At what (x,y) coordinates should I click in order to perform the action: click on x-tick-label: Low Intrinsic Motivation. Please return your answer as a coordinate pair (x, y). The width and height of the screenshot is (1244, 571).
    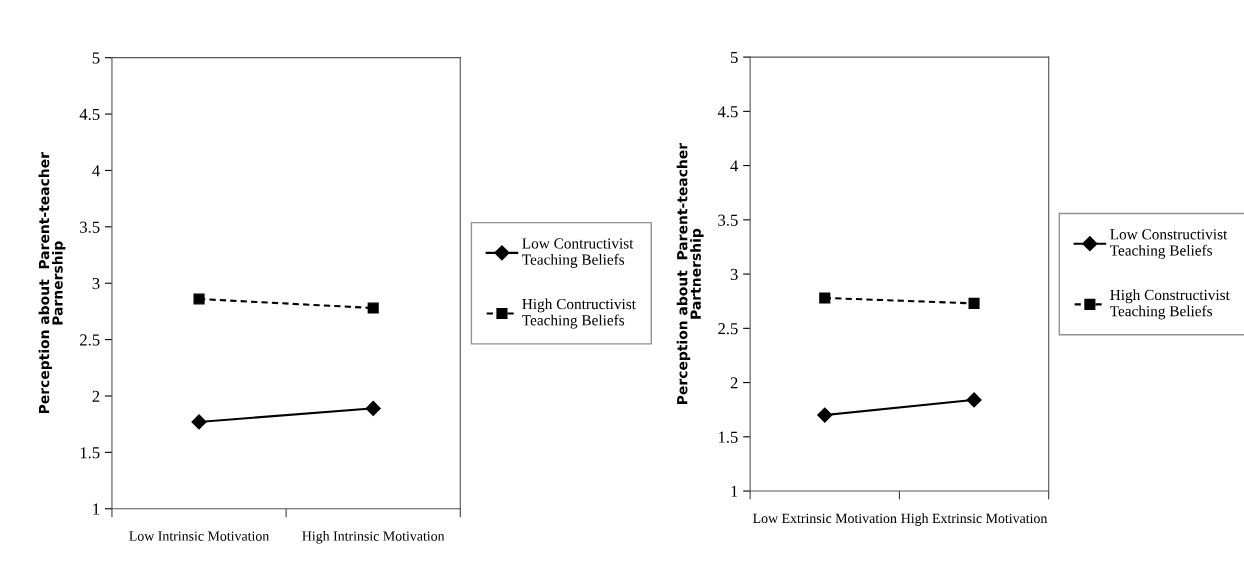
    Looking at the image, I should click on (199, 536).